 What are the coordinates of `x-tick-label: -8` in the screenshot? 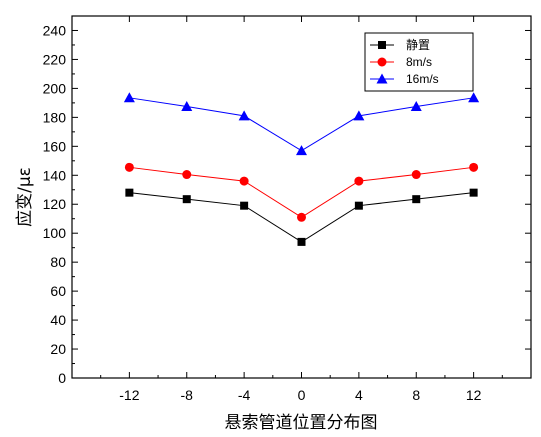 It's located at (187, 395).